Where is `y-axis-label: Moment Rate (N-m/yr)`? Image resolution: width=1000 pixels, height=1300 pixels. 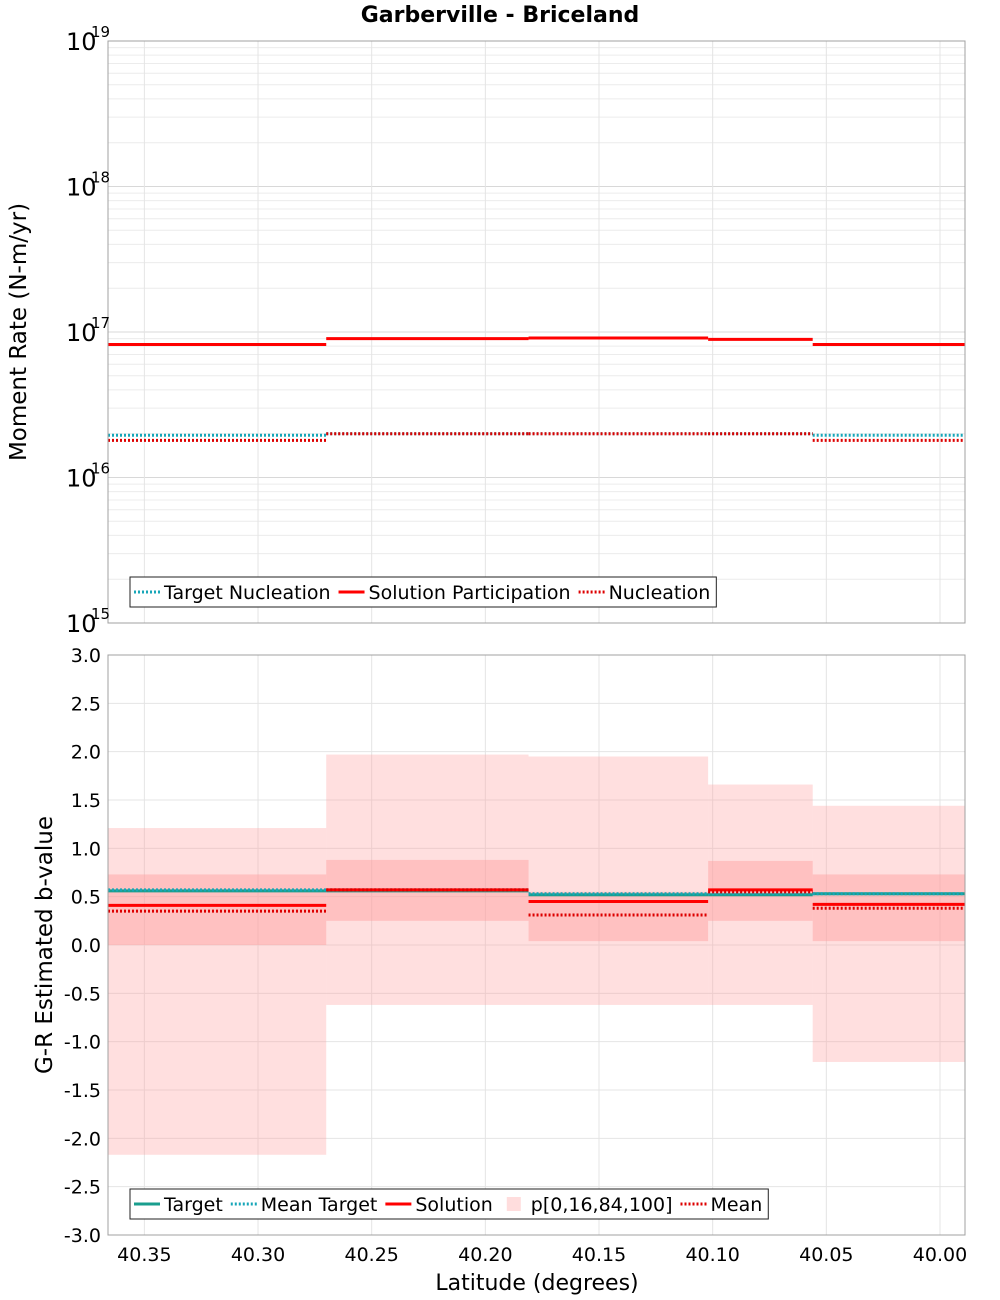 y-axis-label: Moment Rate (N-m/yr) is located at coordinates (19, 332).